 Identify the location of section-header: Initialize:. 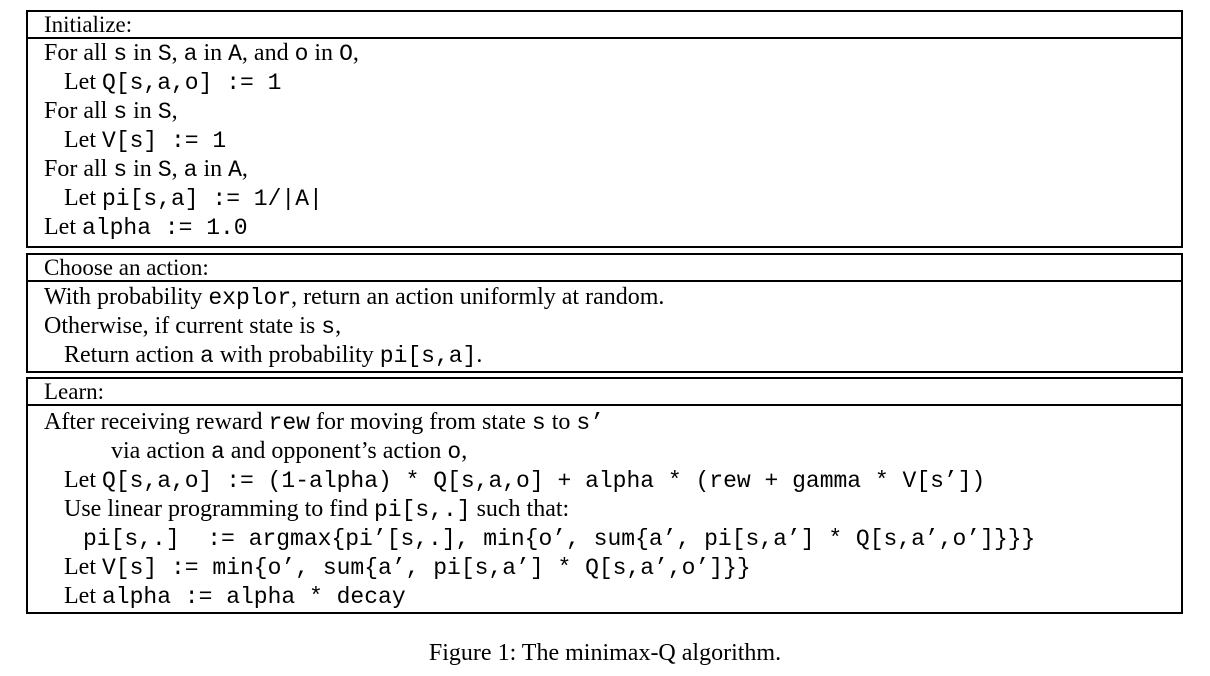
(604, 25).